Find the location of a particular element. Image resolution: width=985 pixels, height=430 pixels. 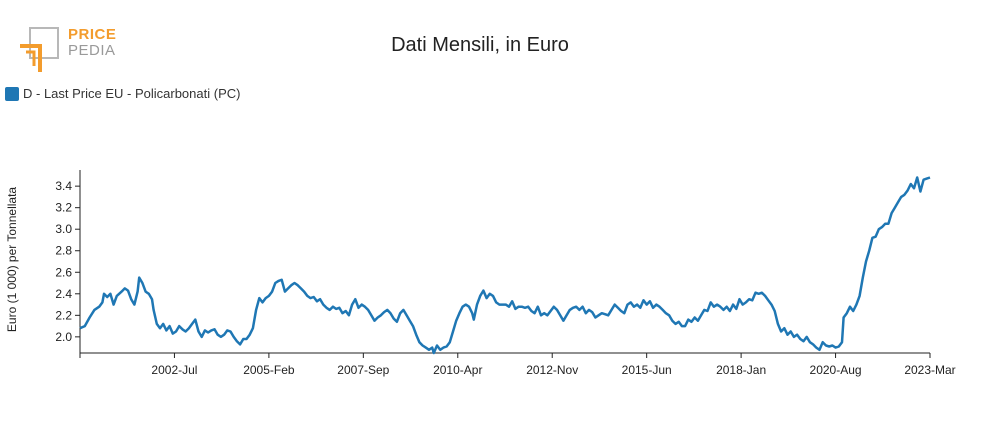

x-tick-label: 2005-Feb is located at coordinates (269, 370).